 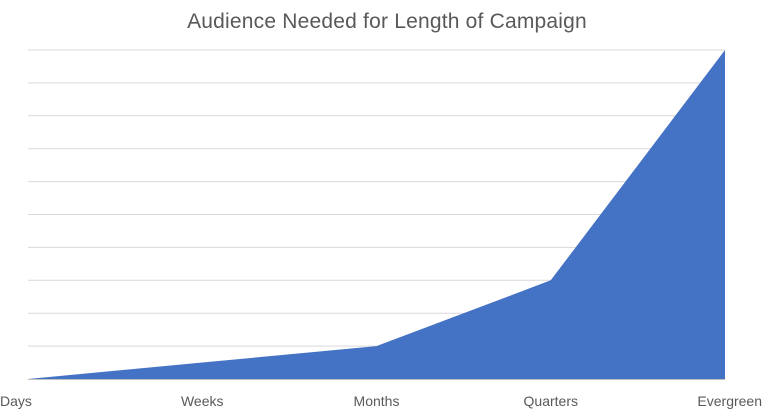 I want to click on x-tick-label-evergreen: Evergreen, so click(x=729, y=401).